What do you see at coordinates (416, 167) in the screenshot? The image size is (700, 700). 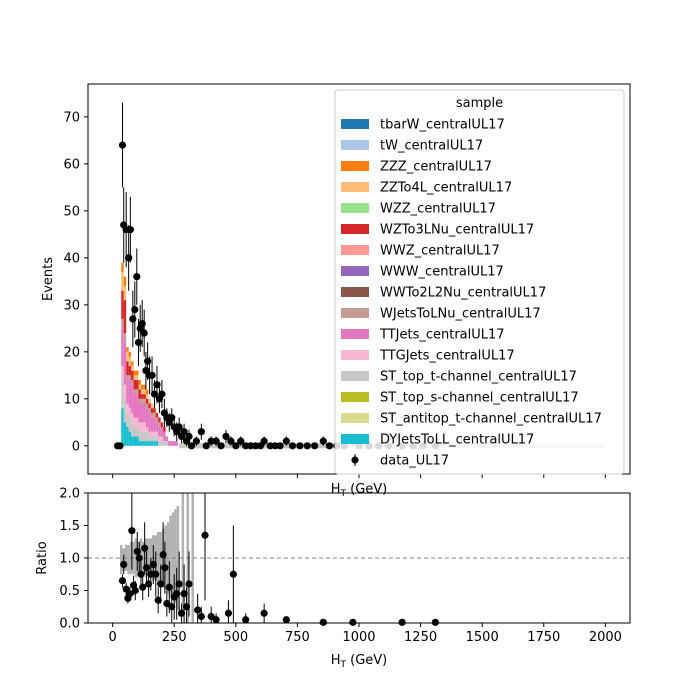 I see `legend-entry: ZZZ_centralUL17` at bounding box center [416, 167].